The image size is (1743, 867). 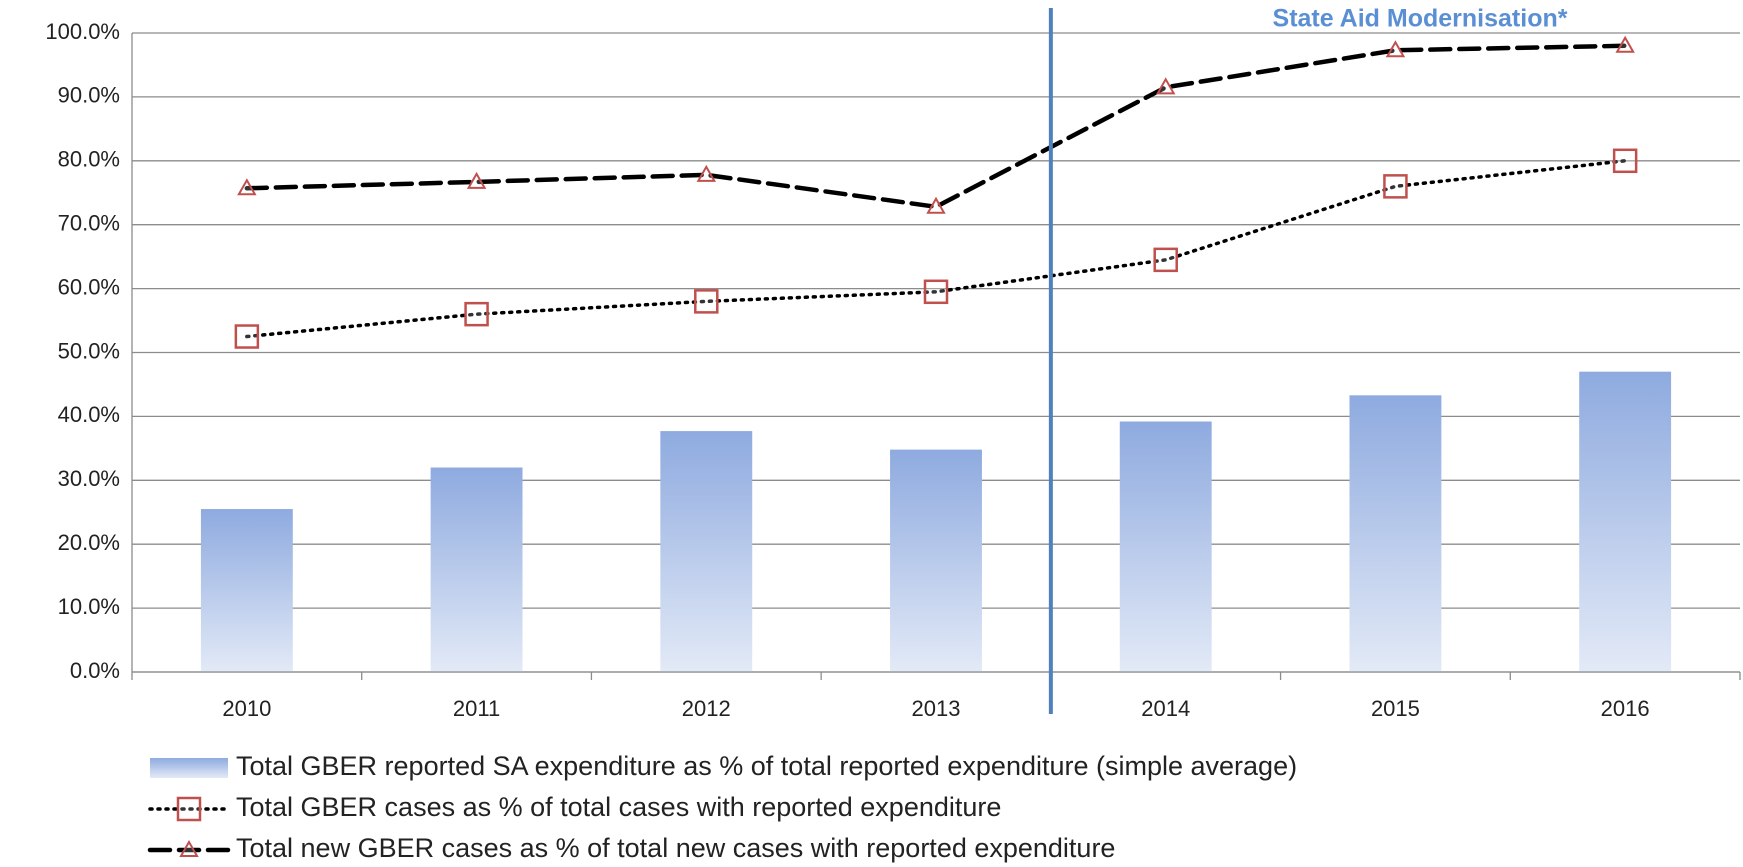 I want to click on y-tick-label: 60.0%, so click(x=89, y=286).